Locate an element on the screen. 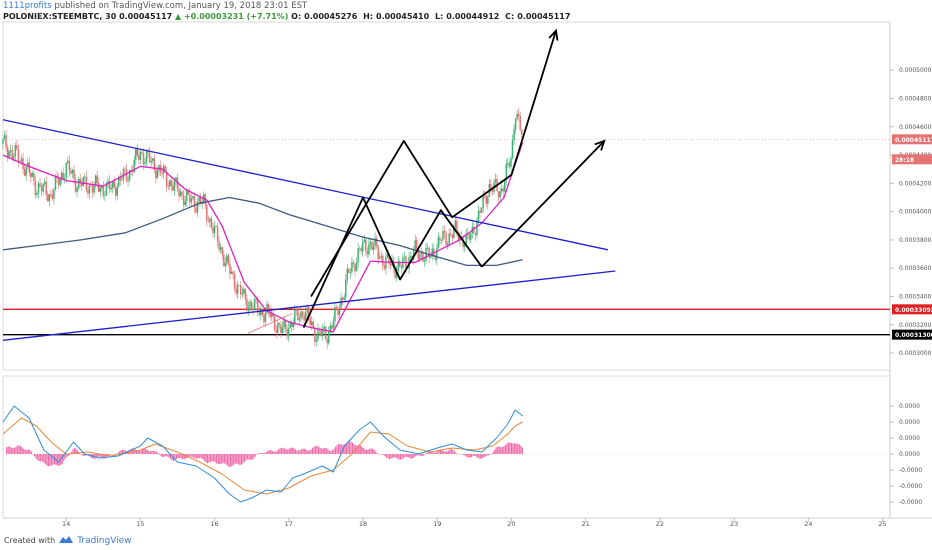  price-axis-badge: 0.00045117 is located at coordinates (912, 139).